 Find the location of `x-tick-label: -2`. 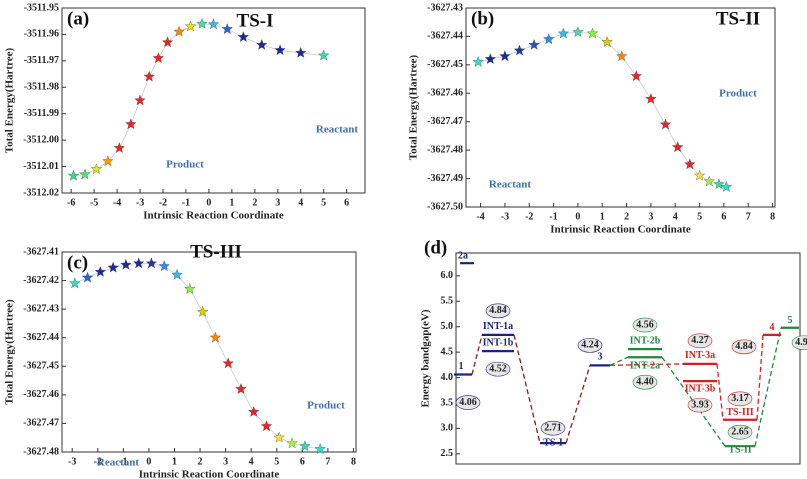

x-tick-label: -2 is located at coordinates (98, 461).